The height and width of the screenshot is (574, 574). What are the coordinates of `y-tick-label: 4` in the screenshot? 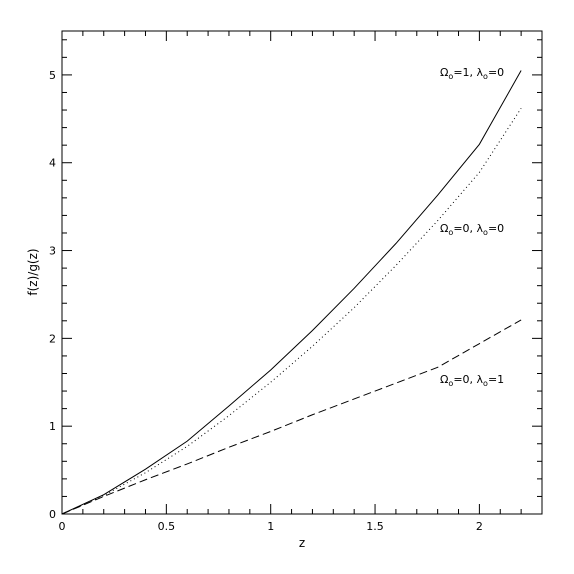 It's located at (52, 163).